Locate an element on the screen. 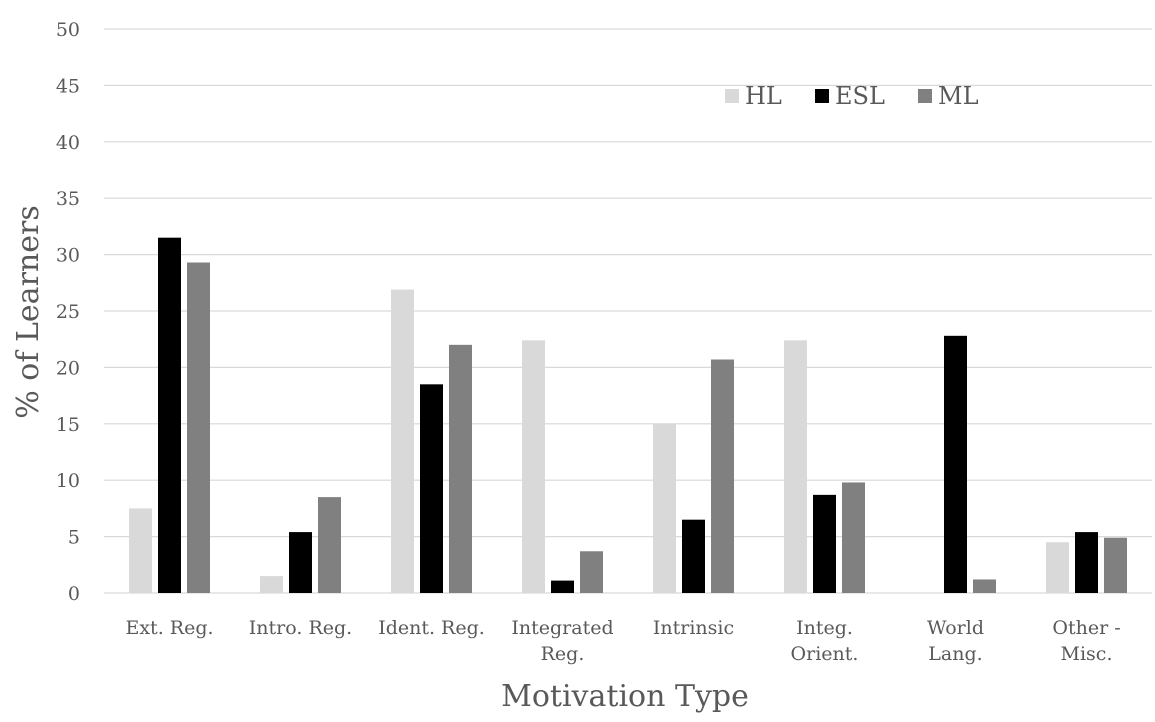 Image resolution: width=1155 pixels, height=722 pixels. y-tick-label: 25 is located at coordinates (68, 312).